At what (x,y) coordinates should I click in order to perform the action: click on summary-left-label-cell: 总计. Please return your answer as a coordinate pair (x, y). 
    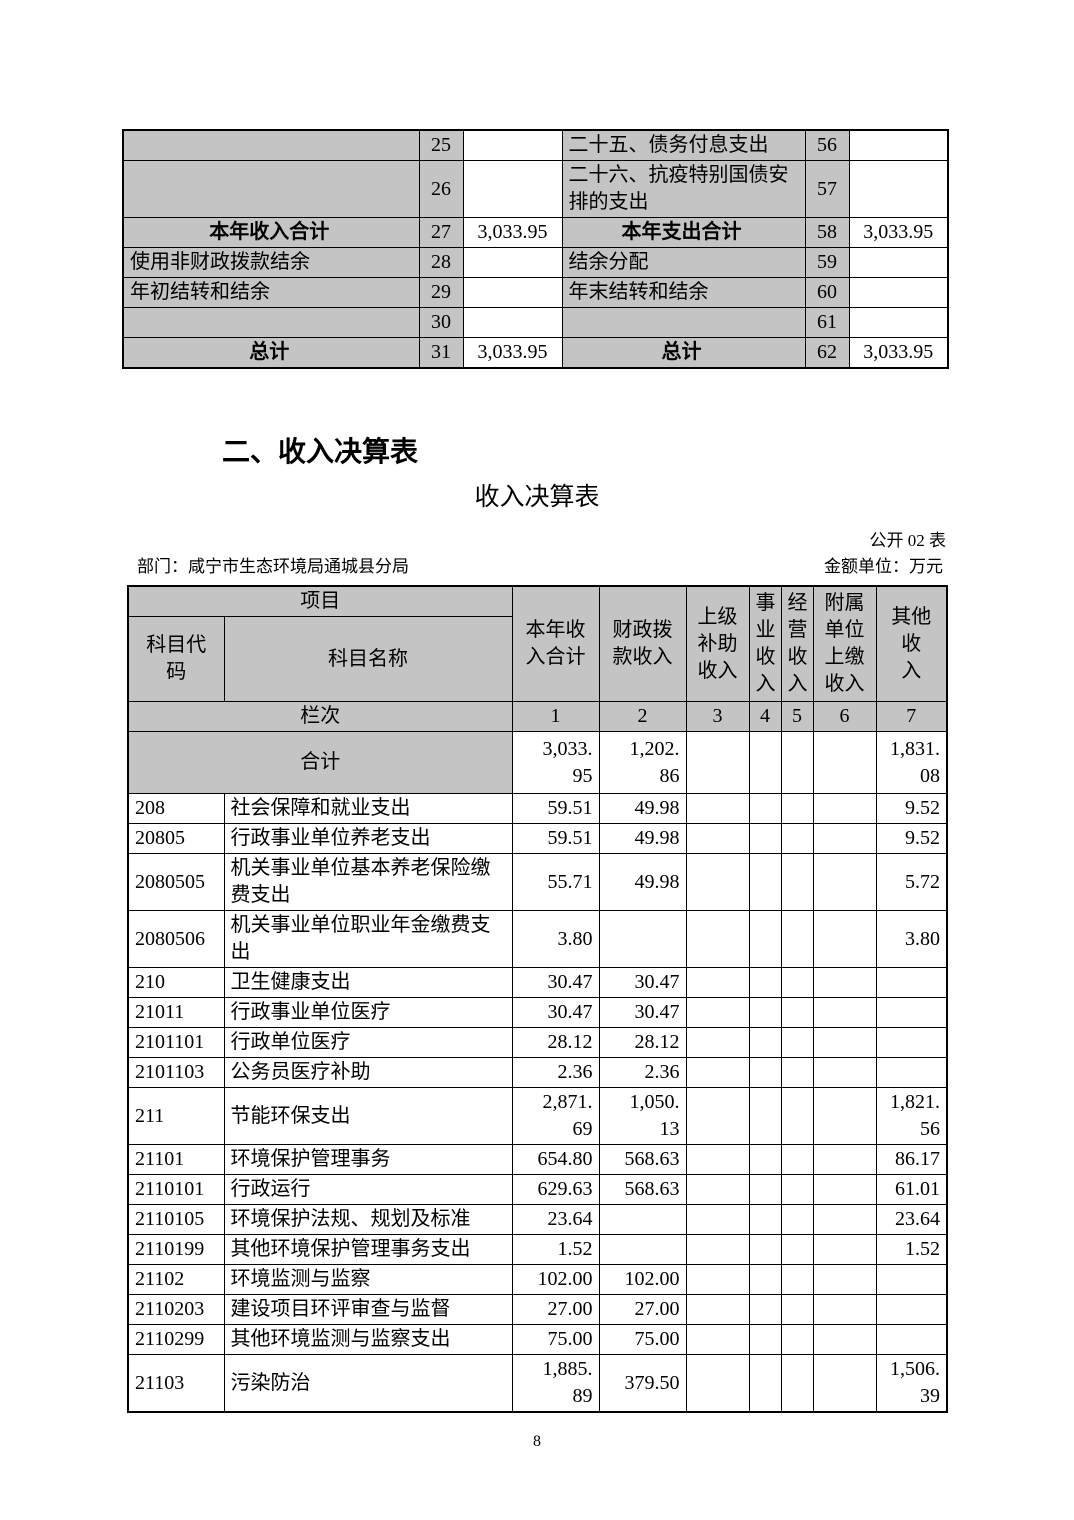
    Looking at the image, I should click on (271, 353).